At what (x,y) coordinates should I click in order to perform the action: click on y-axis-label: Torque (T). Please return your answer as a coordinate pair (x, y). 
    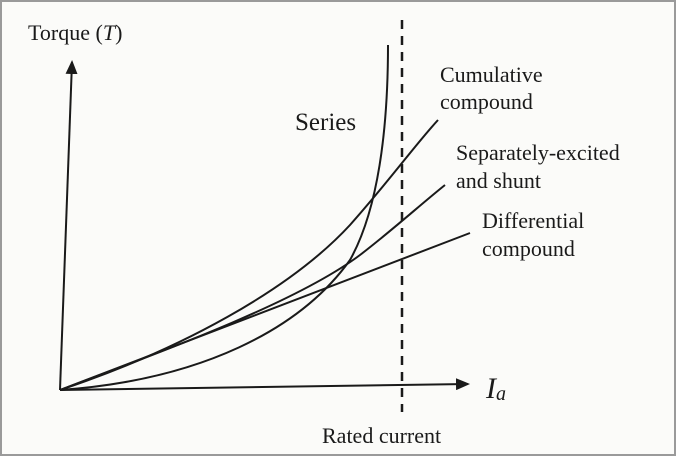
    Looking at the image, I should click on (75, 32).